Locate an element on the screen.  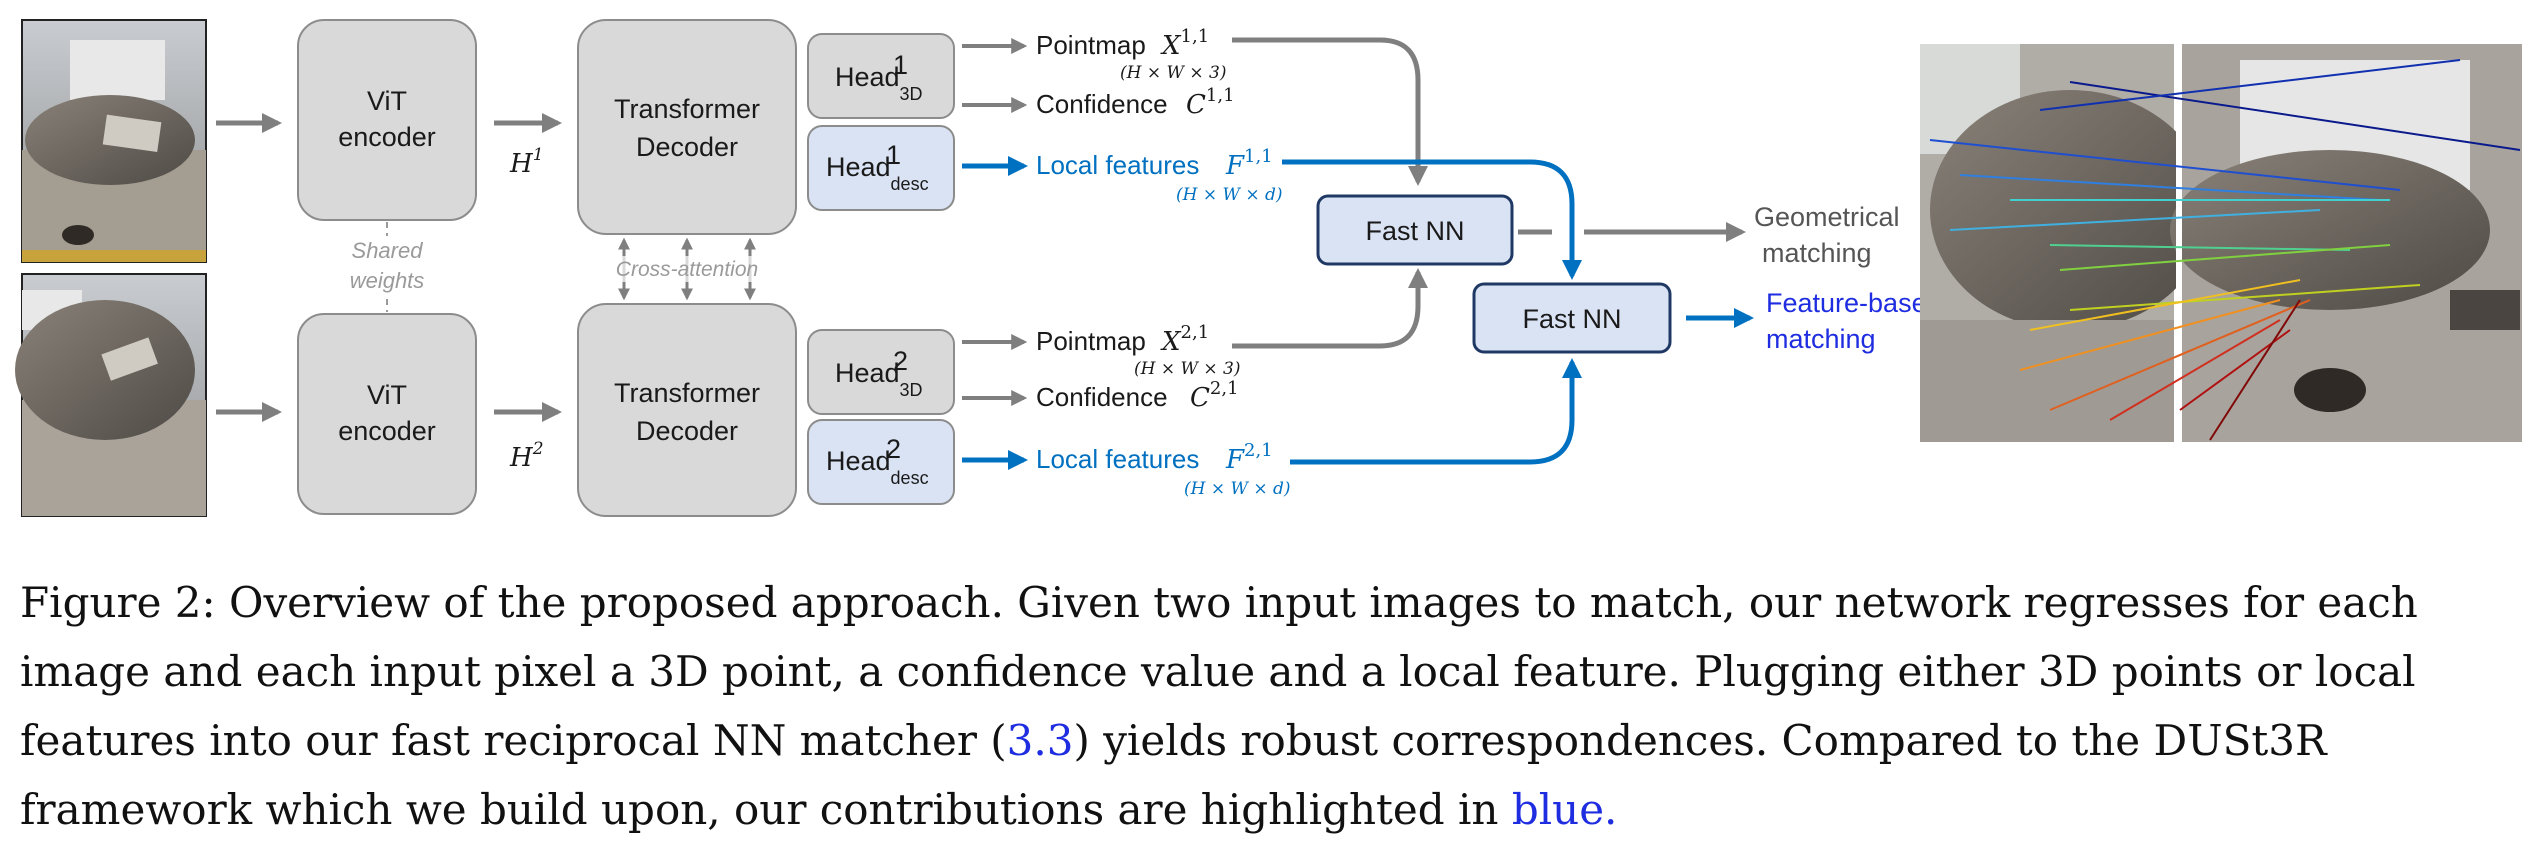
vit-encoder-2-line1: ViT is located at coordinates (387, 395).